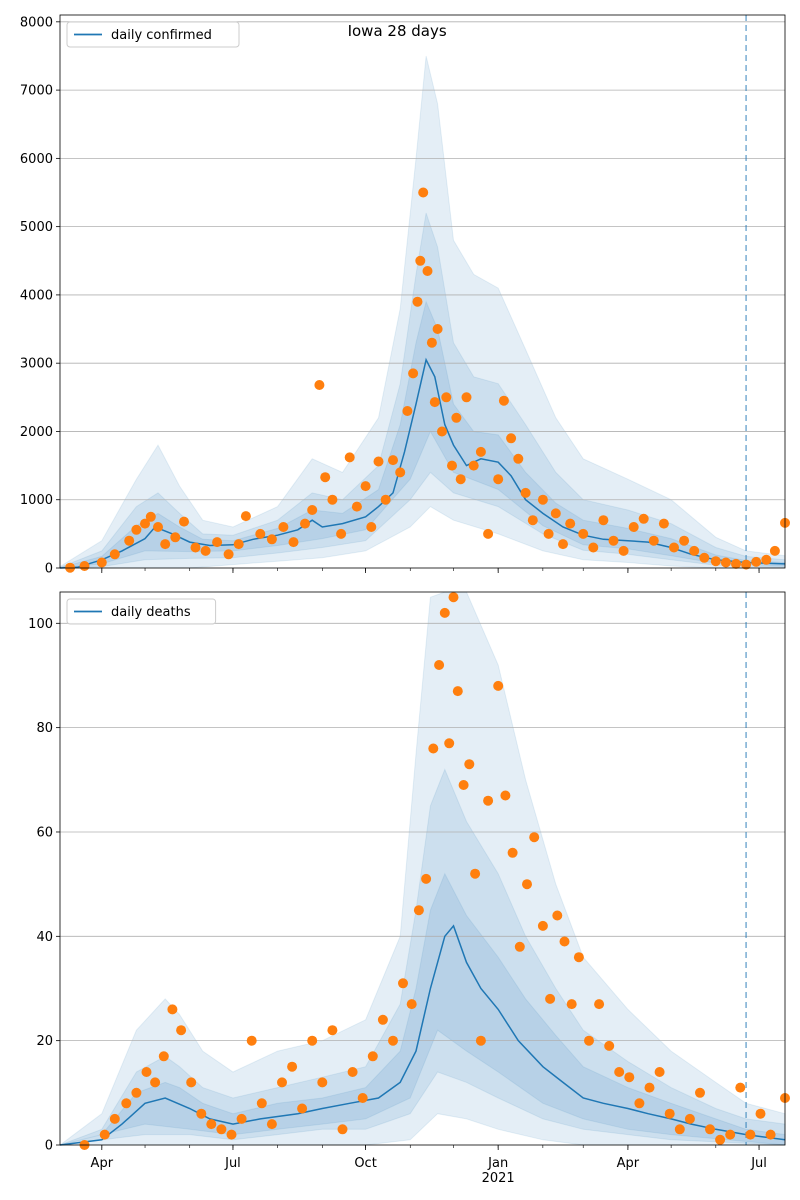  Describe the element at coordinates (758, 1163) in the screenshot. I see `x-tick-label: Jul` at that location.